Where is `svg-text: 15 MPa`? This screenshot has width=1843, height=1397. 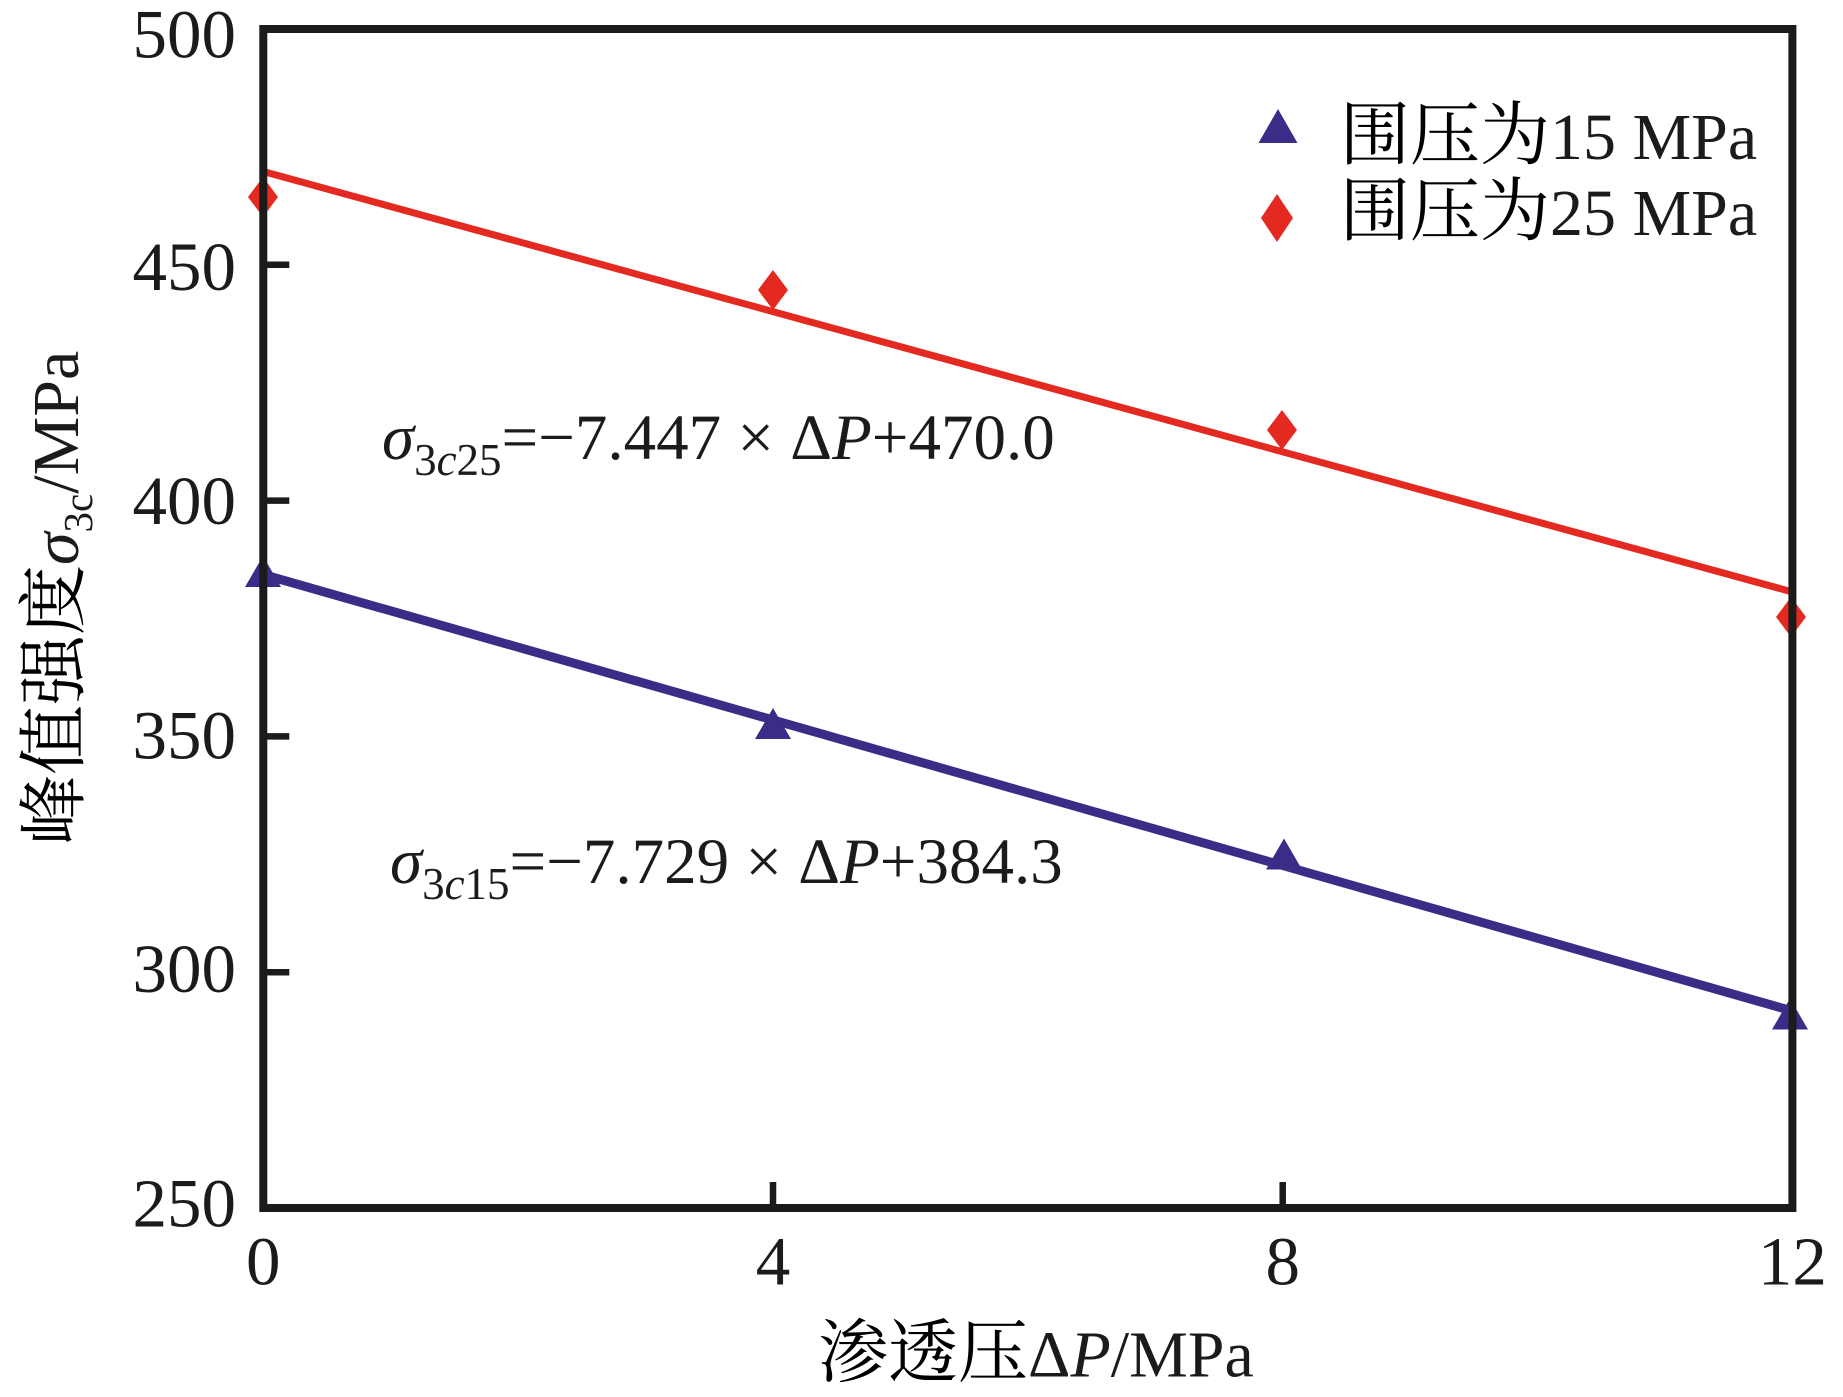
svg-text: 15 MPa is located at coordinates (1653, 137).